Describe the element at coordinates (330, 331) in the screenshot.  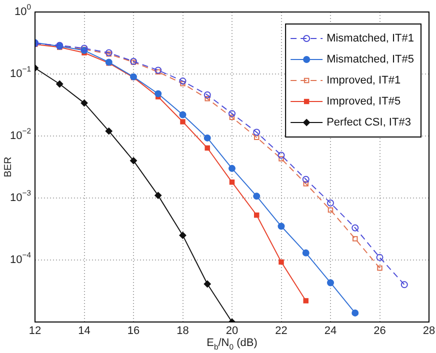
I see `x-tick-label: 24` at that location.